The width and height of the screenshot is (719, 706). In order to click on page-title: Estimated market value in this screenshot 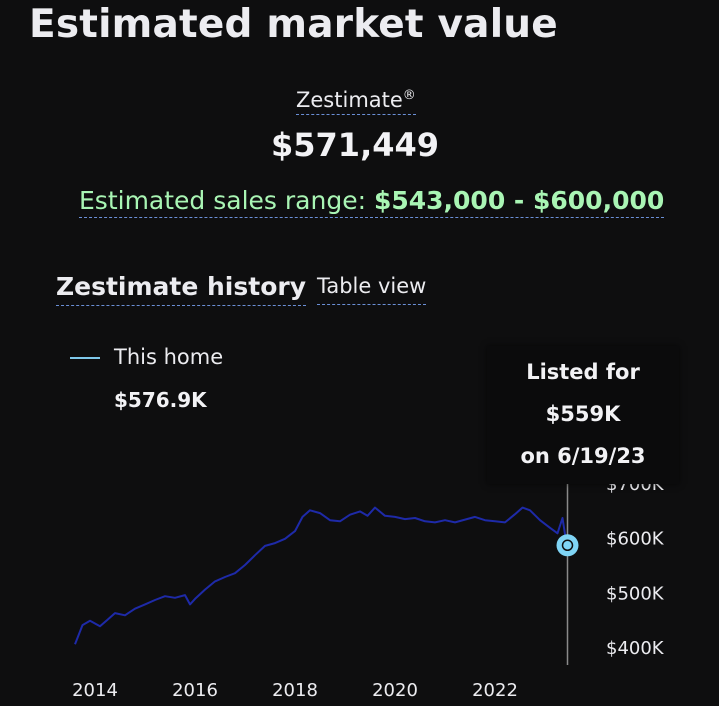, I will do `click(293, 24)`.